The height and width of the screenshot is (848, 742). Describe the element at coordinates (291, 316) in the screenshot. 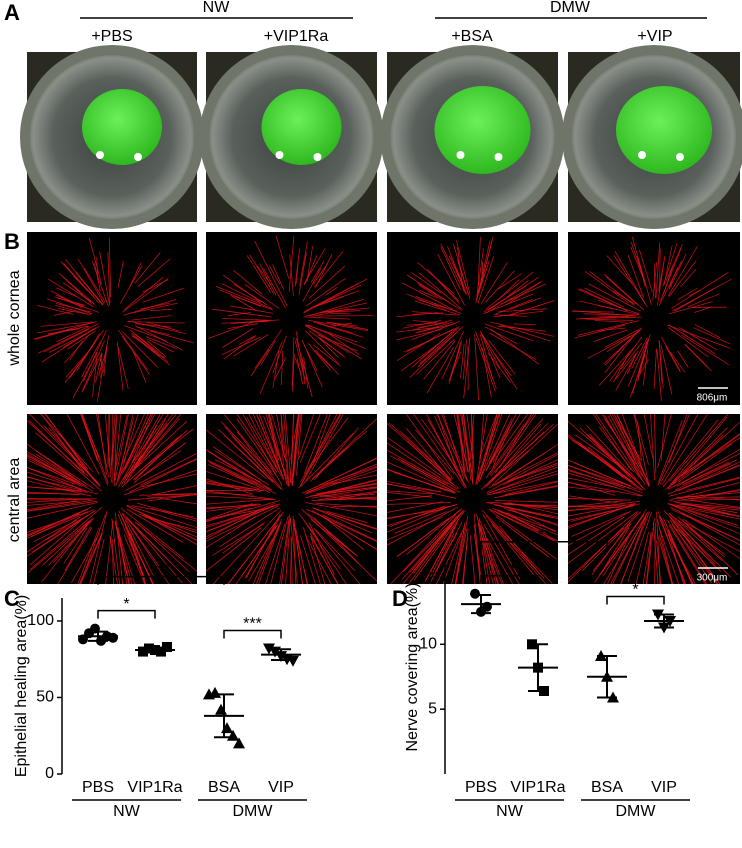

I see `nerves` at that location.